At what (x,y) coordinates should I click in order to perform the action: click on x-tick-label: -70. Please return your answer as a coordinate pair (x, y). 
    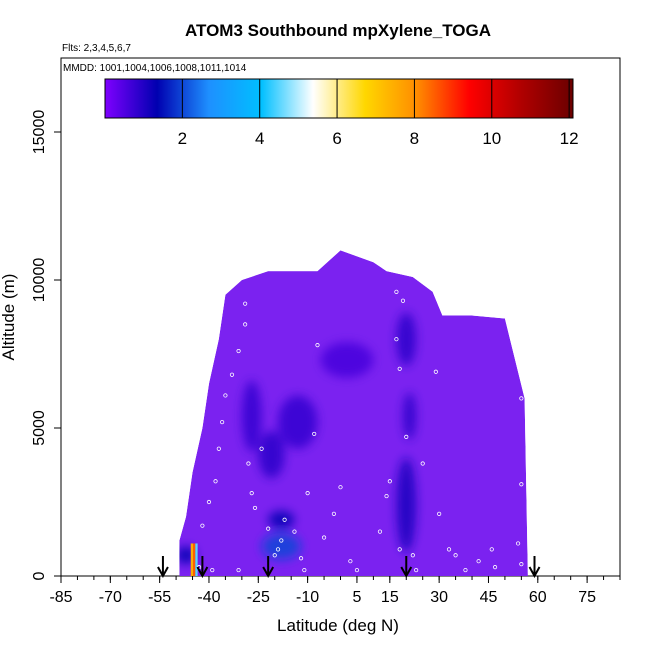
    Looking at the image, I should click on (110, 597).